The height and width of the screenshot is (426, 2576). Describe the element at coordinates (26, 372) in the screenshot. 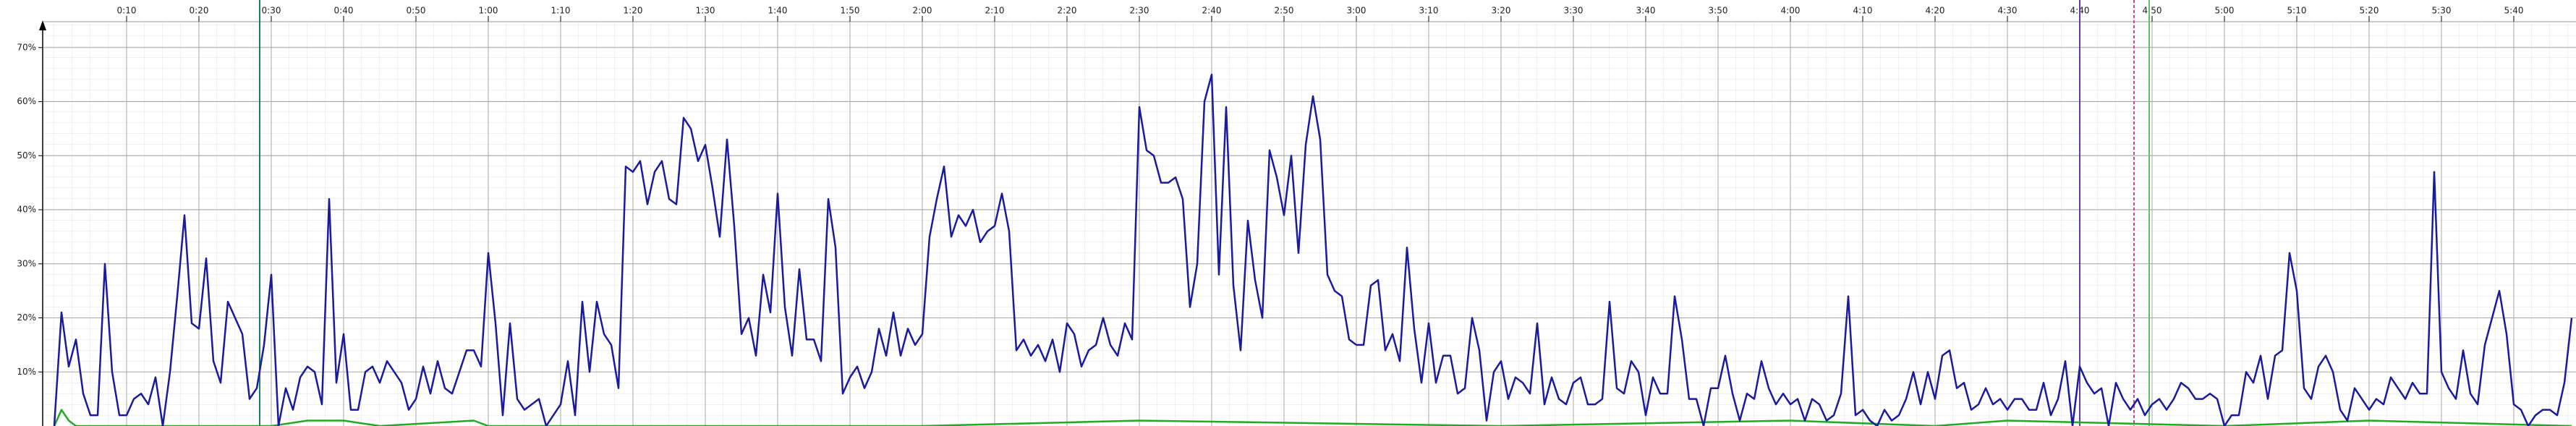

I see `y-tick-label: 10%` at that location.